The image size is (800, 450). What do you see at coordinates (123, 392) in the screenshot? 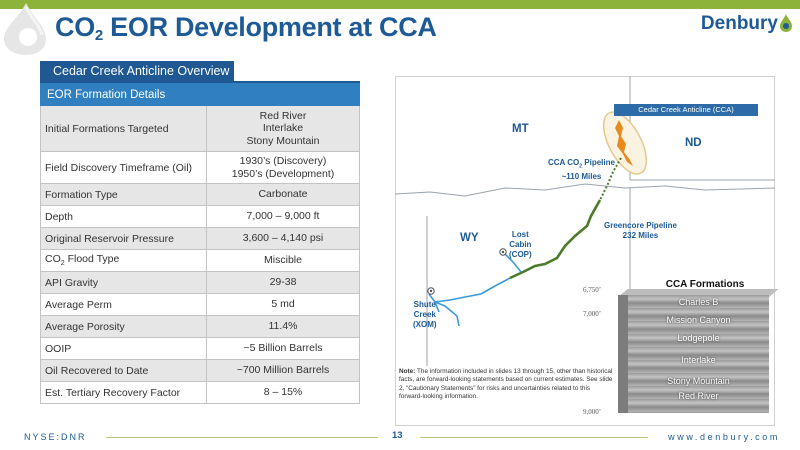
I see `row-label: Est. Tertiary Recovery Factor` at bounding box center [123, 392].